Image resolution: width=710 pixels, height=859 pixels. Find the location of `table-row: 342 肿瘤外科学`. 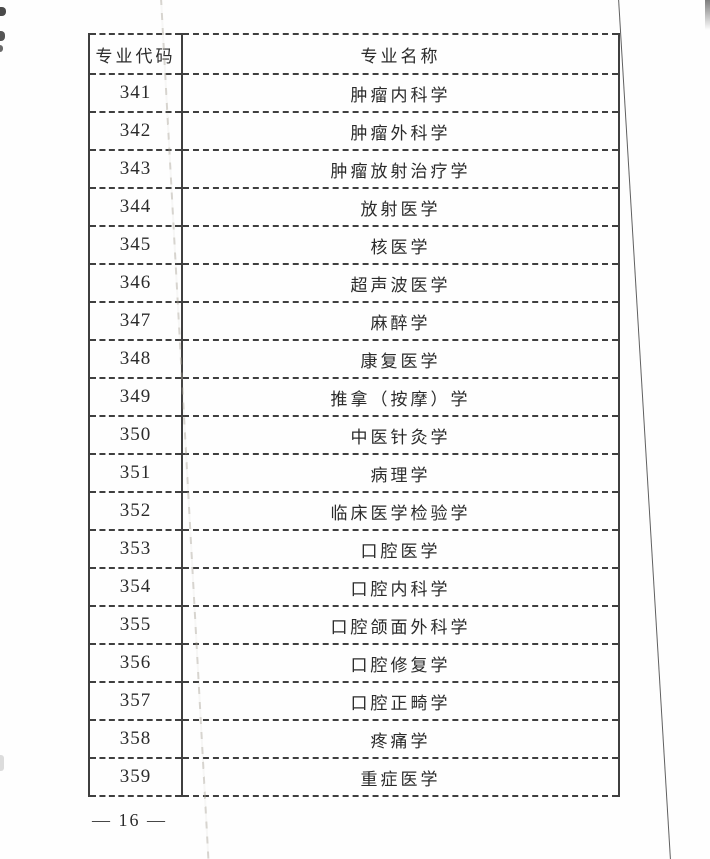

table-row: 342 肿瘤外科学 is located at coordinates (354, 131).